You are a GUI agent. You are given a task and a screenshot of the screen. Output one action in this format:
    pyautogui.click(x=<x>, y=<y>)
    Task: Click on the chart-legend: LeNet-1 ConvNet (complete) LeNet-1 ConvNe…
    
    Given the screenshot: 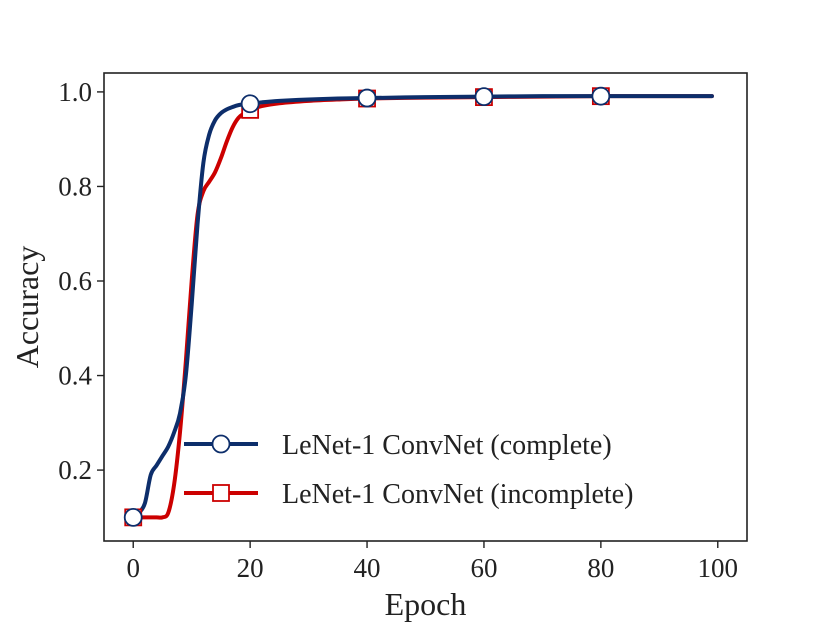 What is the action you would take?
    pyautogui.click(x=408, y=470)
    